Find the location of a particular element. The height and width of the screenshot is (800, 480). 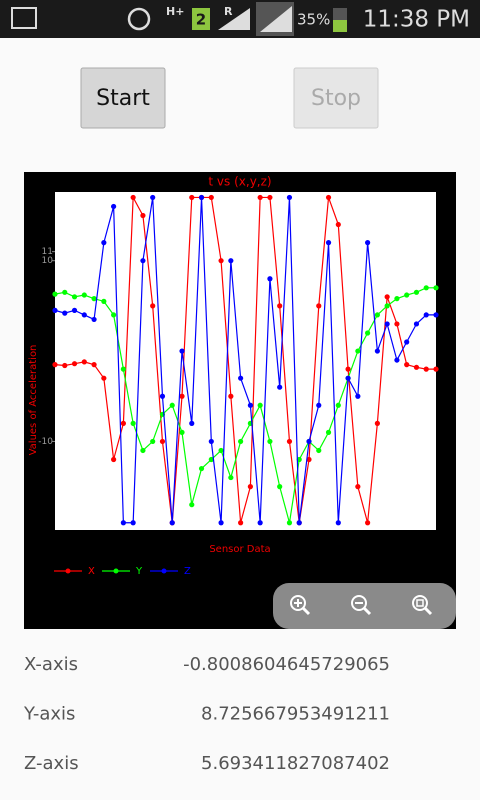

roaming: R is located at coordinates (228, 11).